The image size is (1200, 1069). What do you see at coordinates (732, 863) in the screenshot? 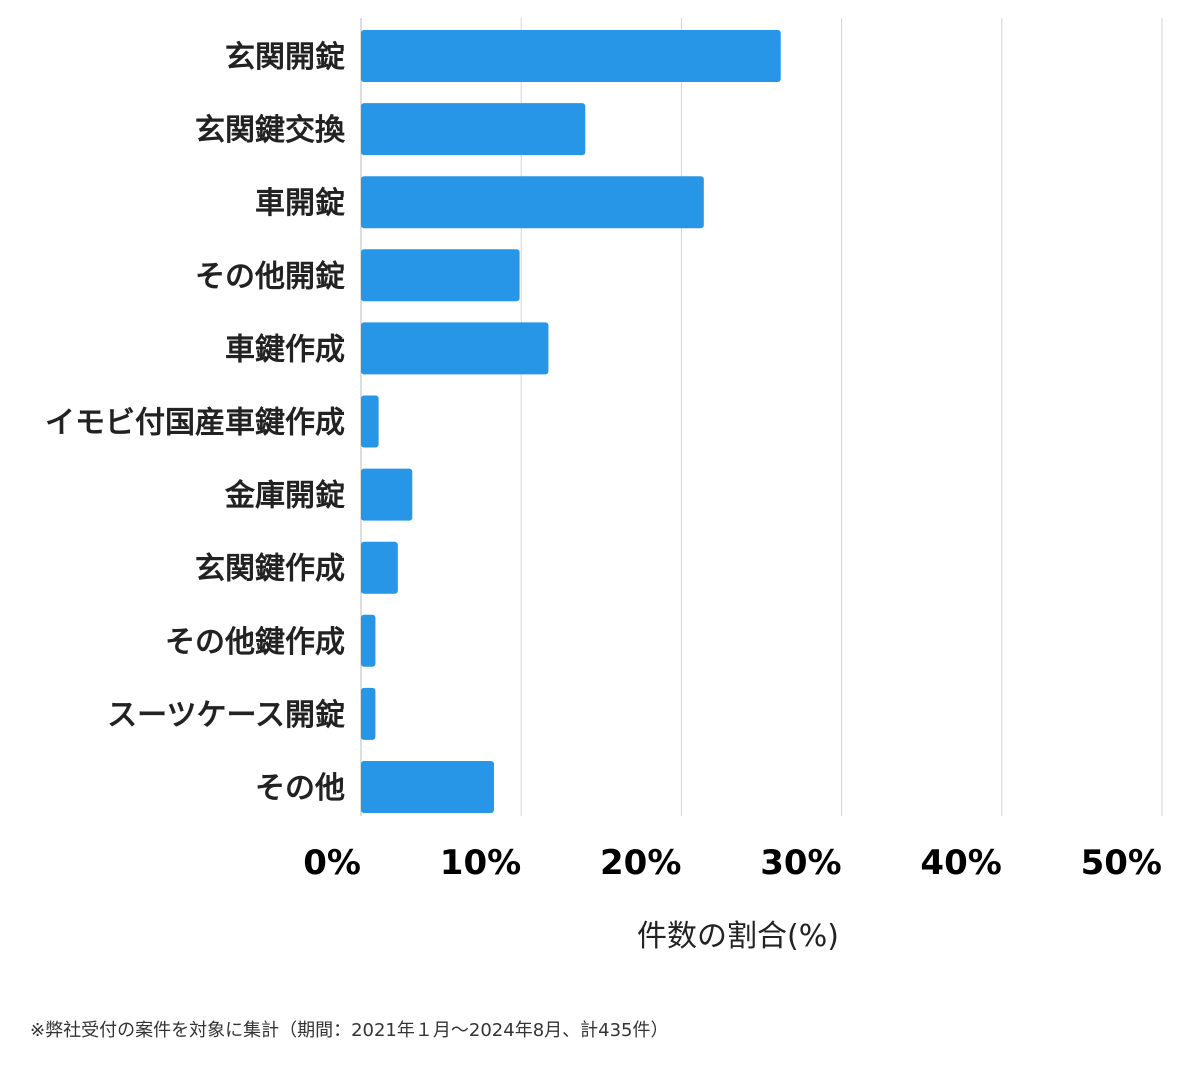
I see `x-tick-labels: 0% 10% 20% 30% 40% 50%` at bounding box center [732, 863].